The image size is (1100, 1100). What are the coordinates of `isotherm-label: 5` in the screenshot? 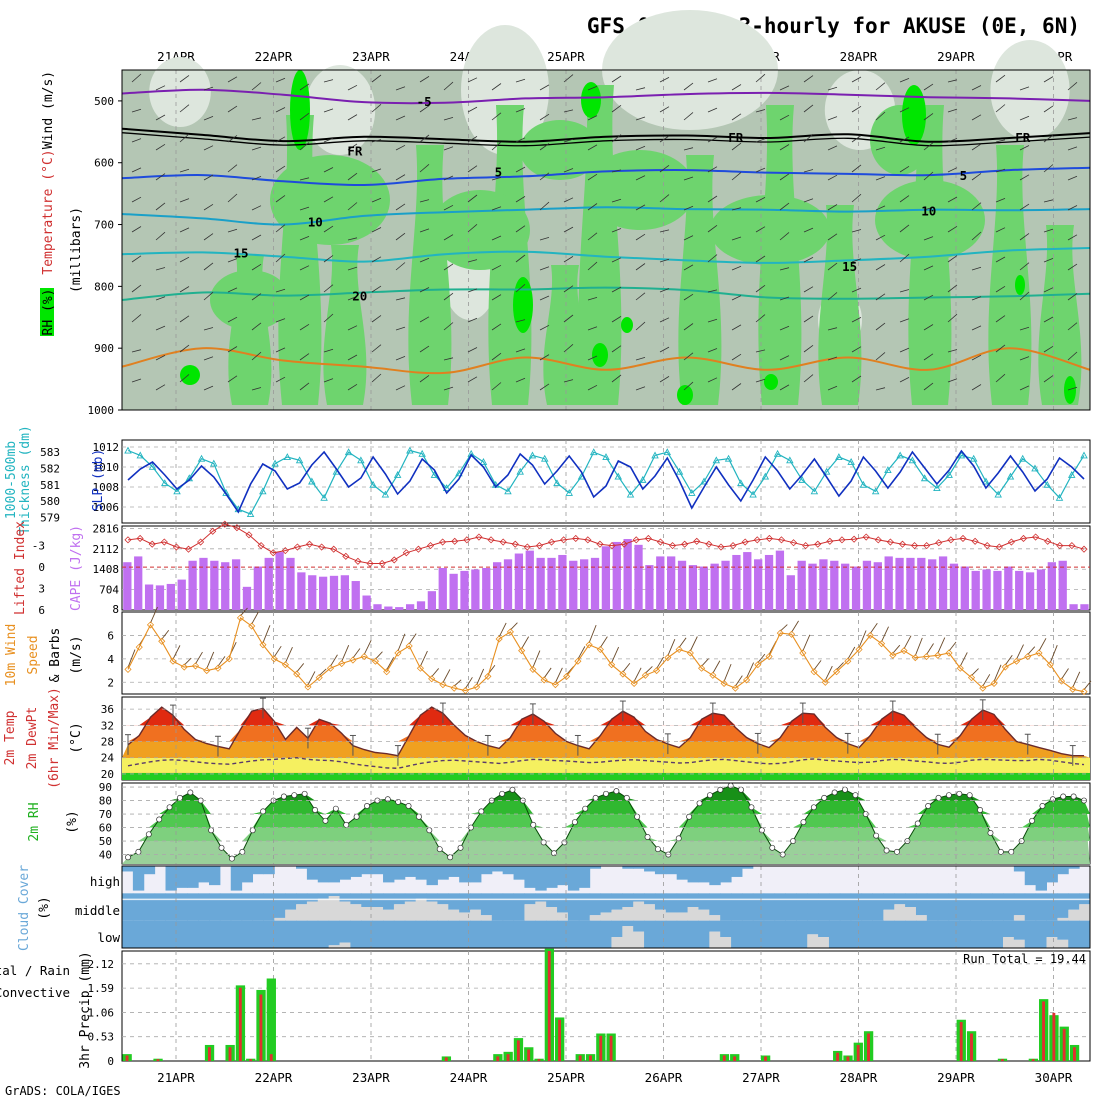 It's located at (964, 175).